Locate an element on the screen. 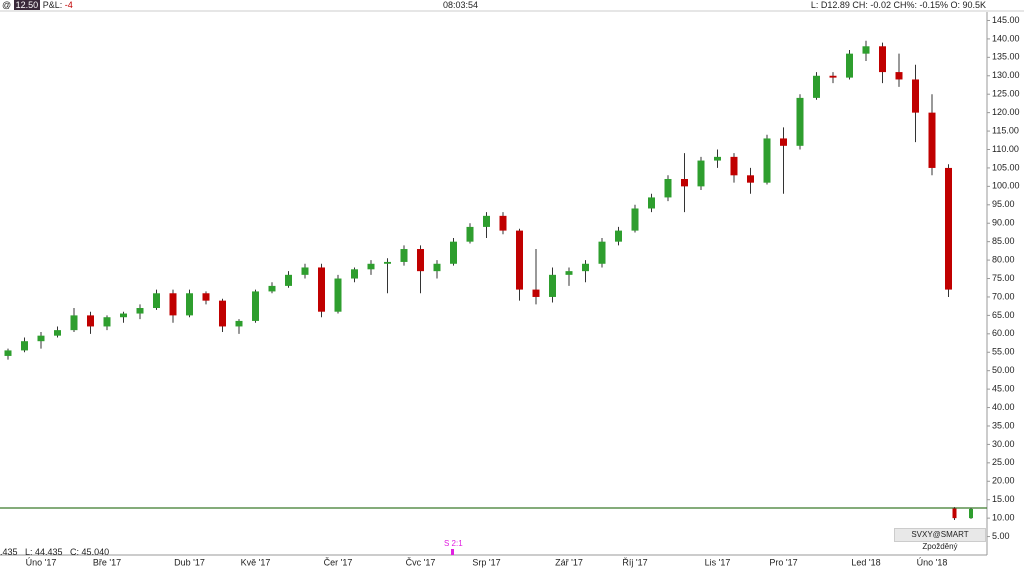 The image size is (1024, 570). y-tick-label: 115.00 is located at coordinates (1005, 130).